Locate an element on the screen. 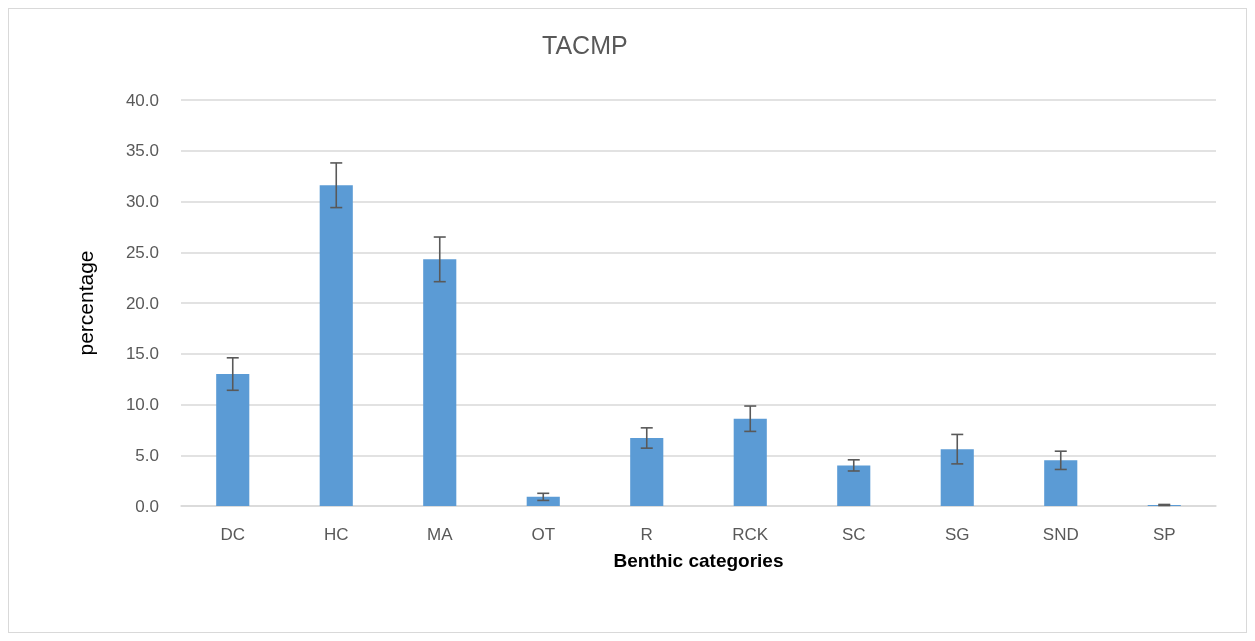  x-tick-label: DC is located at coordinates (233, 534).